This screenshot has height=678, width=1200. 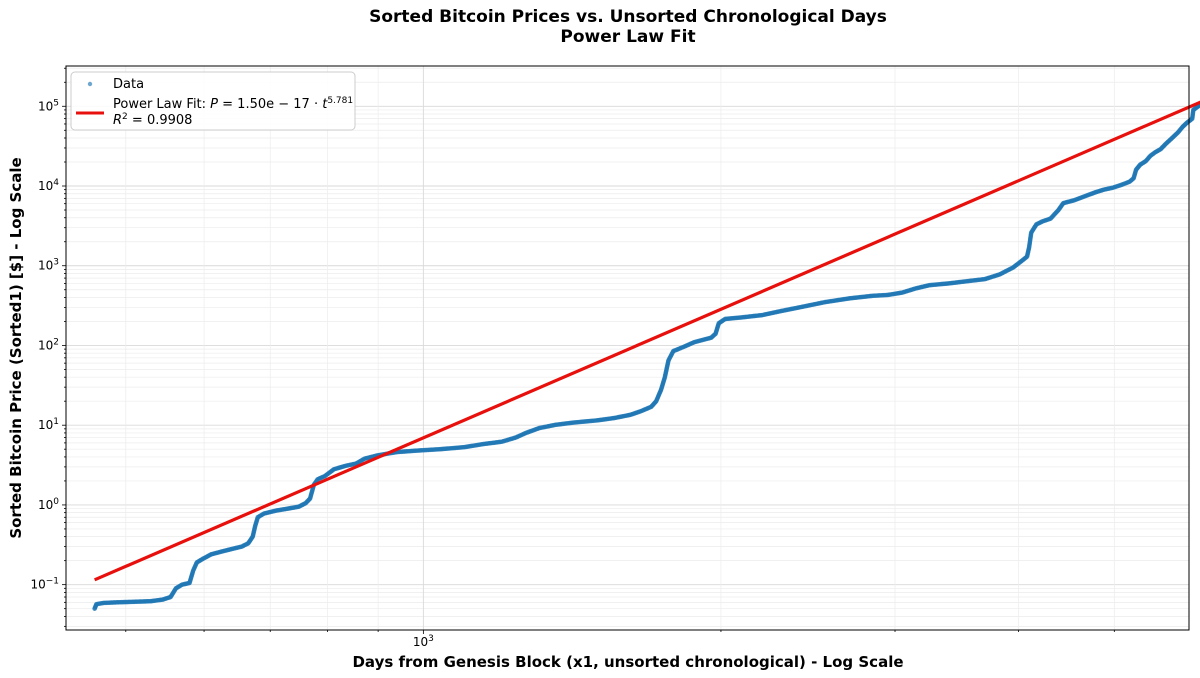 I want to click on legend-box, so click(x=213, y=101).